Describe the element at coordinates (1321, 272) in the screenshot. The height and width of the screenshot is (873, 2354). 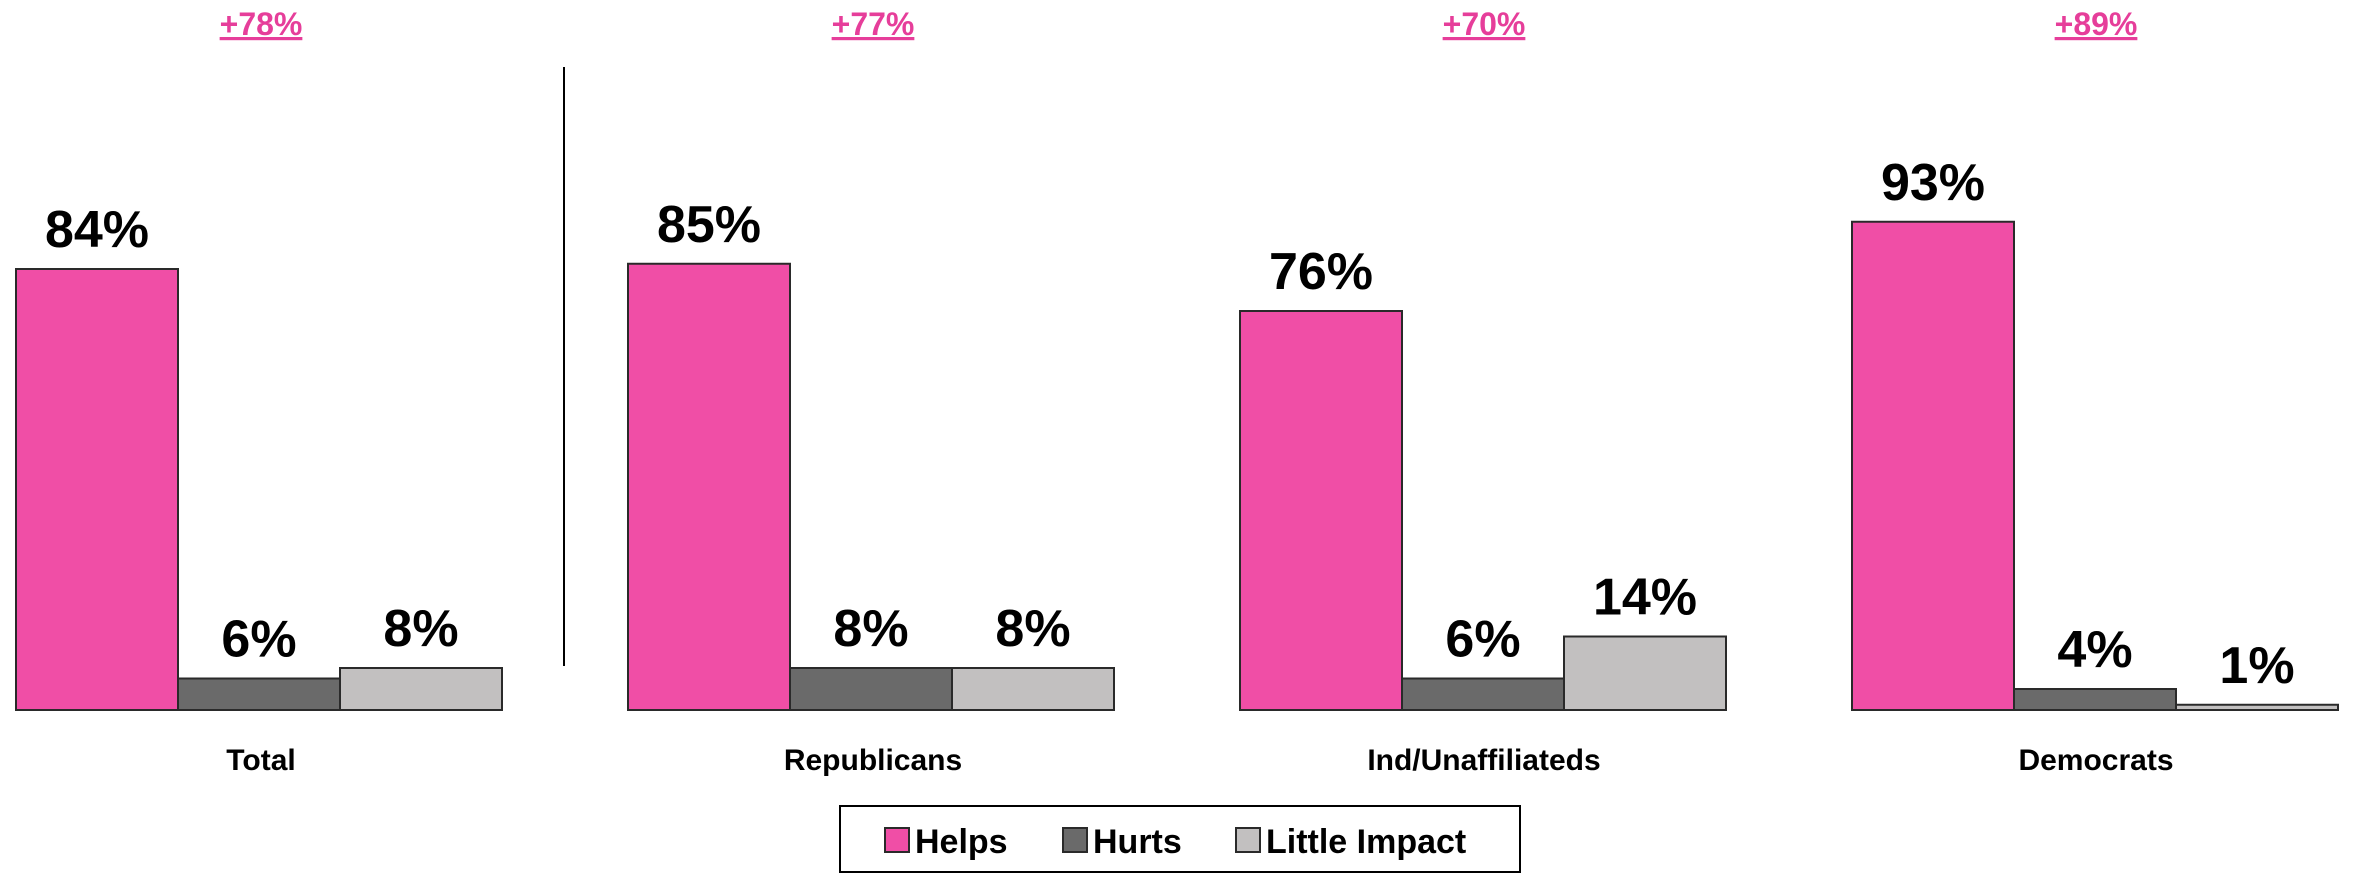
I see `value-label-helps-ind-unaffiliateds: 76%` at that location.